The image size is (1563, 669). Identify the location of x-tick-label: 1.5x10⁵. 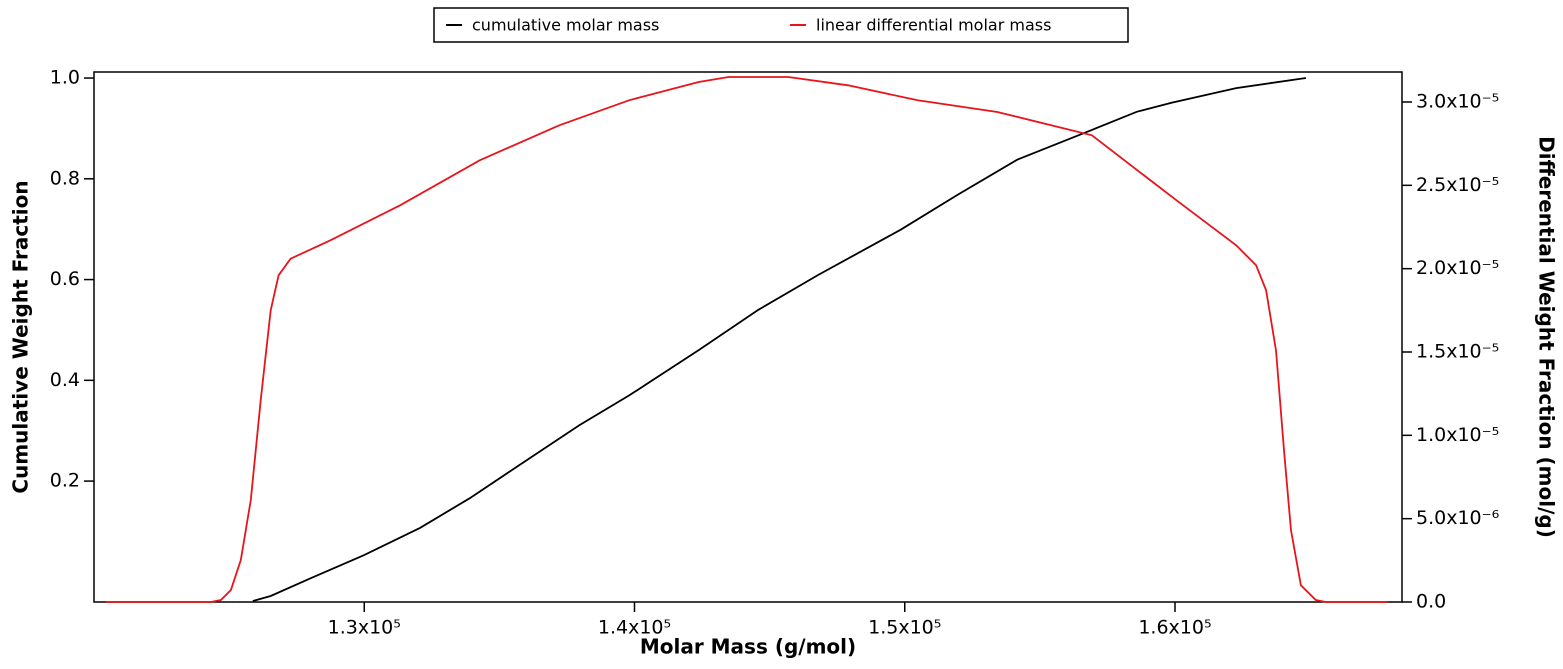
(904, 628).